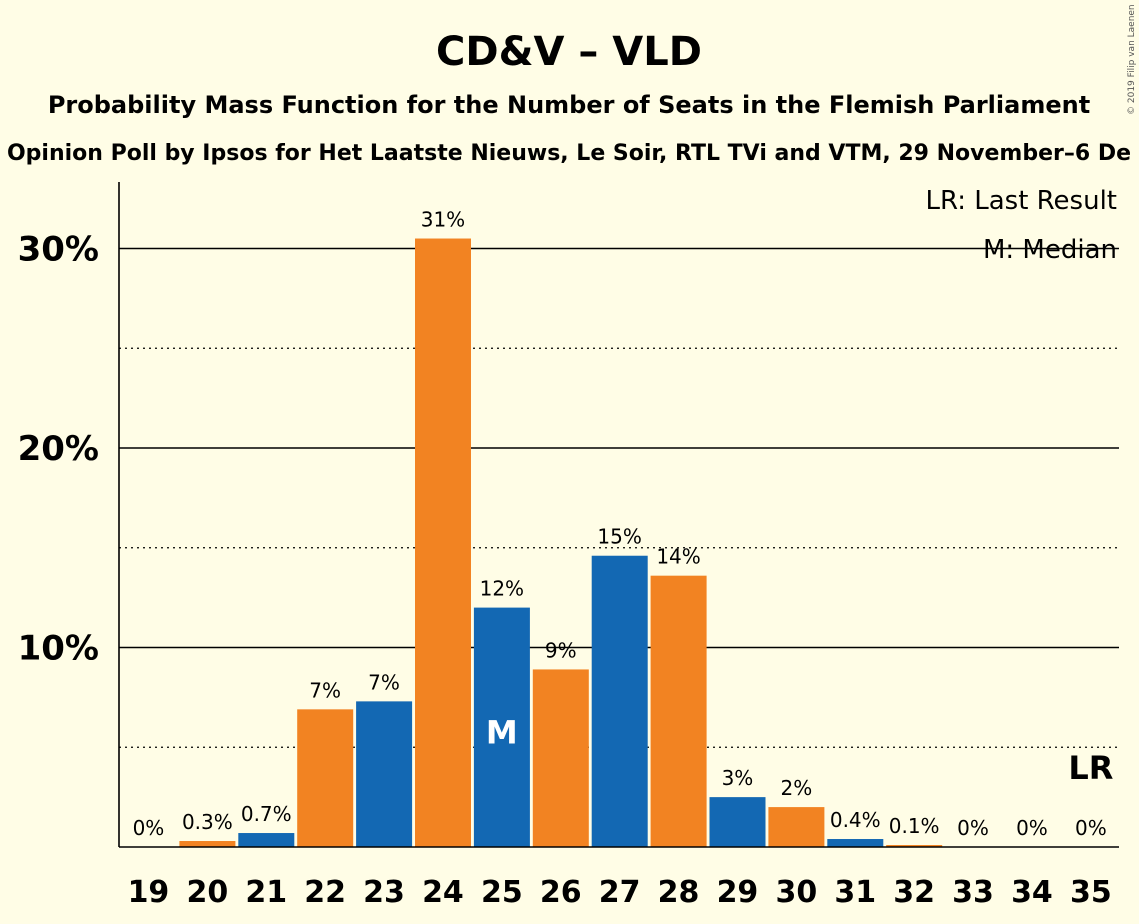 This screenshot has width=1139, height=924. Describe the element at coordinates (58, 250) in the screenshot. I see `y-tick-30: 30%` at that location.